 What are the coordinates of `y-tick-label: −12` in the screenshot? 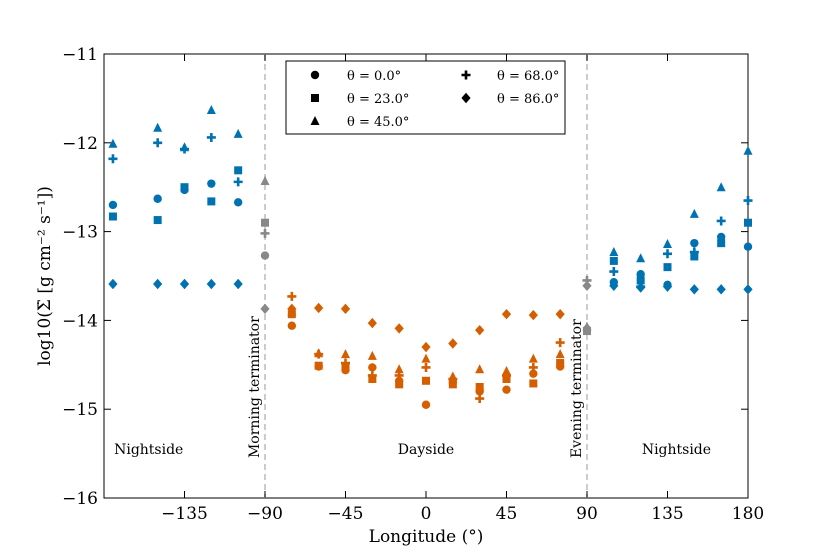 It's located at (80, 144).